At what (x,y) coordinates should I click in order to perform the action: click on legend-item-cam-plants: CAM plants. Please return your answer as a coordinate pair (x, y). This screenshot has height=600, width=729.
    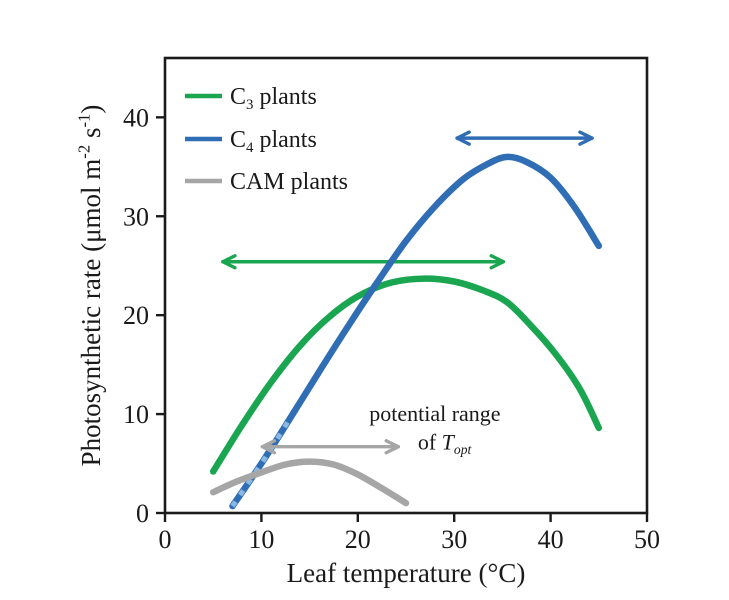
    Looking at the image, I should click on (266, 182).